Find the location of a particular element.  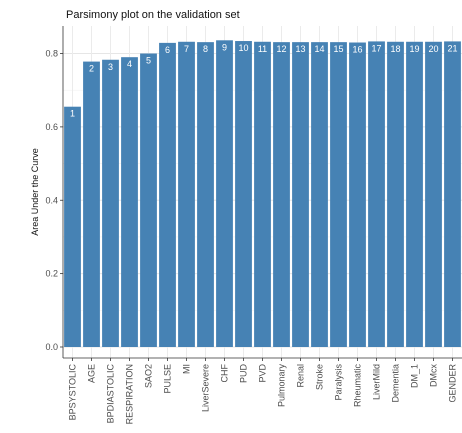

bar-label-8: 8 is located at coordinates (205, 49).